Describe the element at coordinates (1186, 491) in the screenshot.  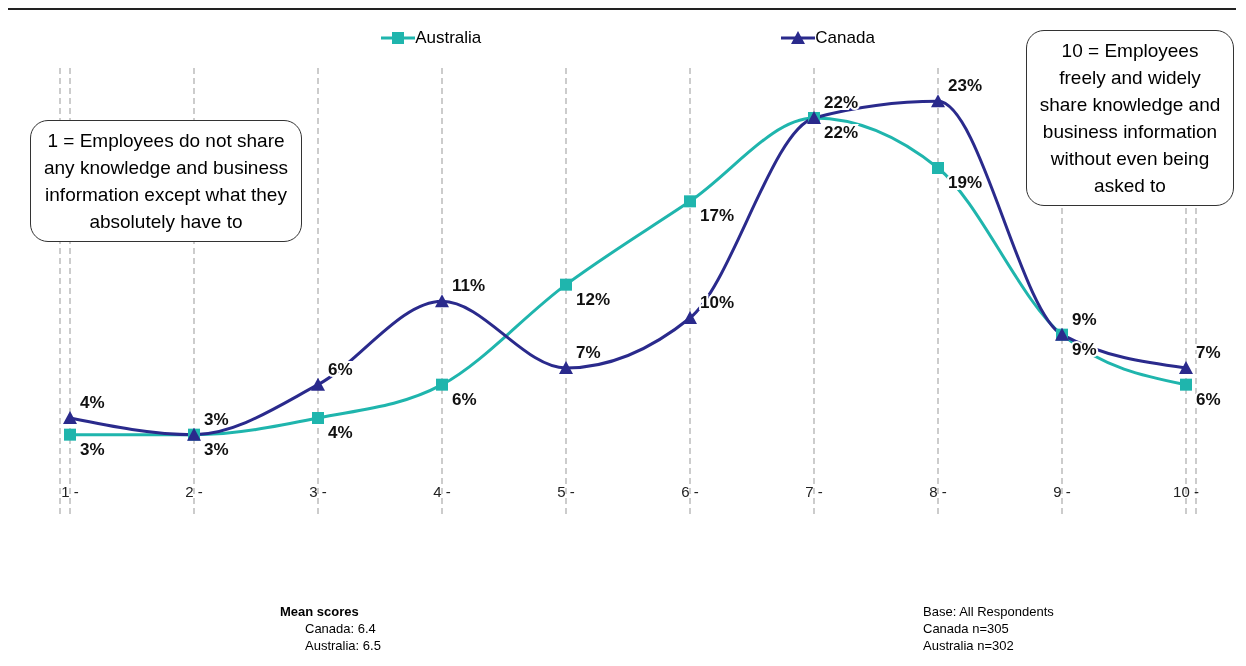
I see `x-tick-label: 10 -` at that location.